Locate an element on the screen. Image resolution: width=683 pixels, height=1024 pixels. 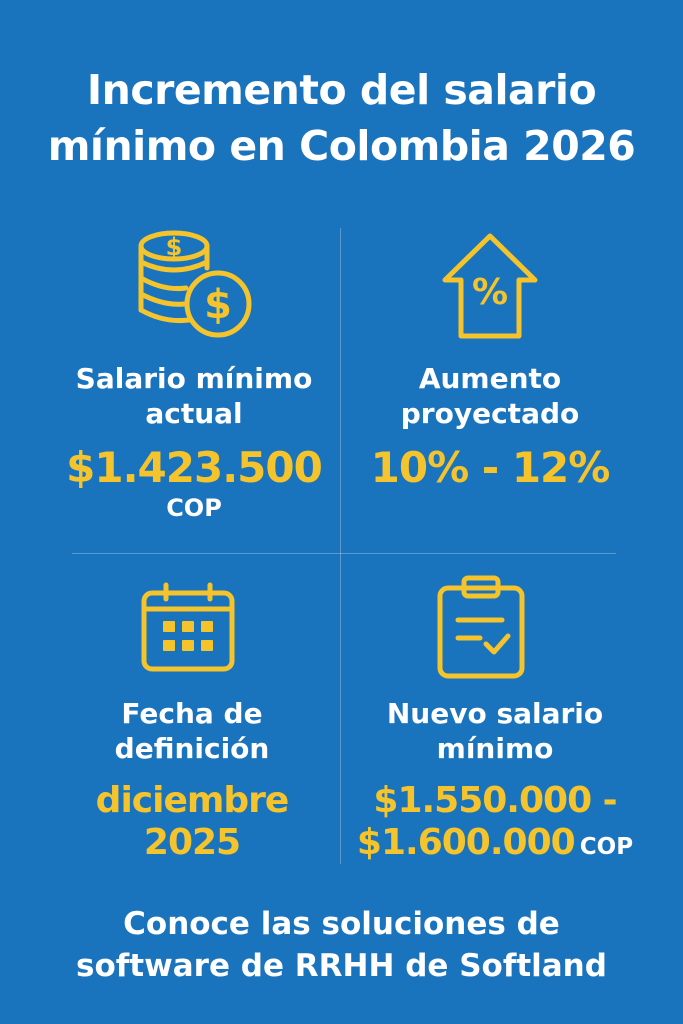
date-value-1: diciembre is located at coordinates (192, 800).